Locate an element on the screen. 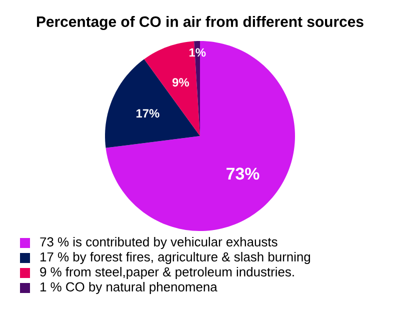 The height and width of the screenshot is (321, 400). legend-label: 17 % by forest fires, agriculture & slash burning is located at coordinates (175, 258).